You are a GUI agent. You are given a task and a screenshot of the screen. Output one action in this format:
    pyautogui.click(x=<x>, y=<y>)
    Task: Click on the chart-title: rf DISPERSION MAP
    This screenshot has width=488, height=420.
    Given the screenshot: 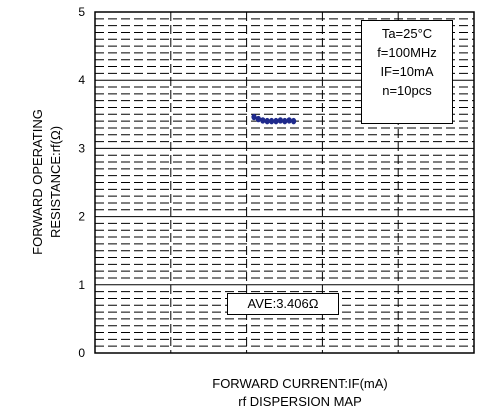 What is the action you would take?
    pyautogui.click(x=300, y=401)
    